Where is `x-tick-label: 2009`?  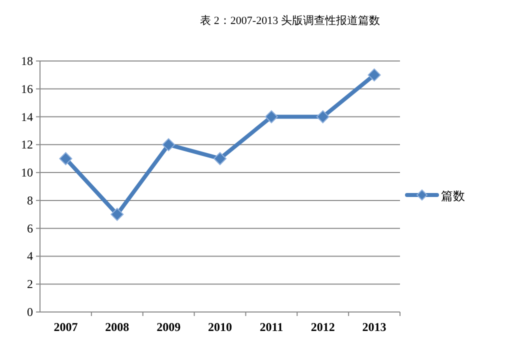 x-tick-label: 2009 is located at coordinates (168, 327).